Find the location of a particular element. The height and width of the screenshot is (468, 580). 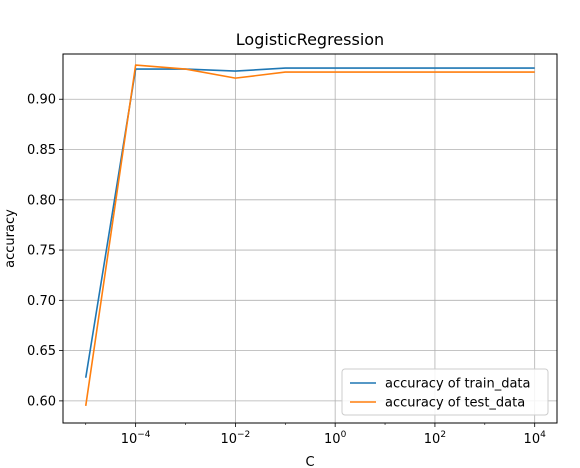

y-tick-label: 0.60 is located at coordinates (41, 401).